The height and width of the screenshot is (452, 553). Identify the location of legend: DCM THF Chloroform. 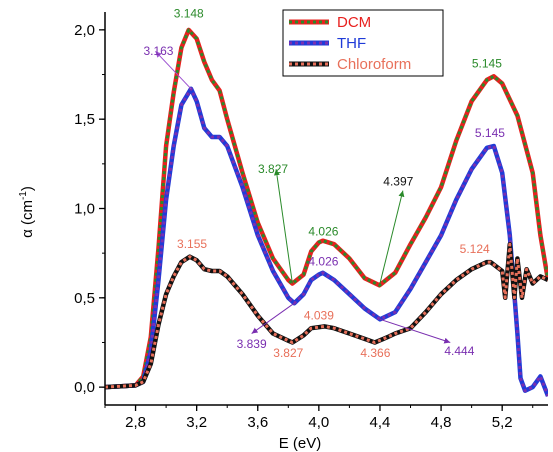
(363, 43).